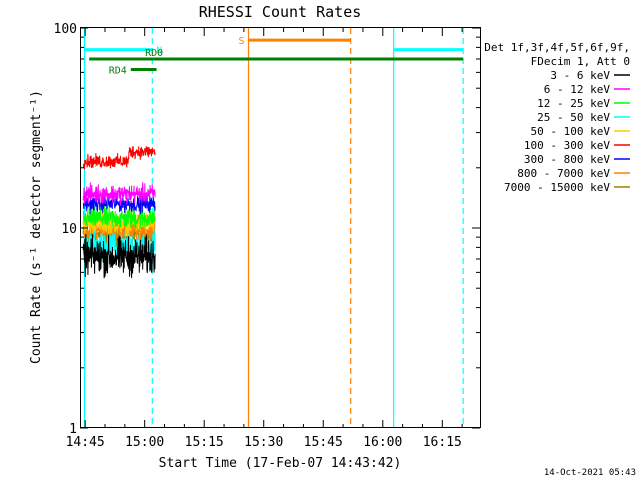 The width and height of the screenshot is (640, 480). What do you see at coordinates (144, 442) in the screenshot?
I see `x-tick-label: 15:00` at bounding box center [144, 442].